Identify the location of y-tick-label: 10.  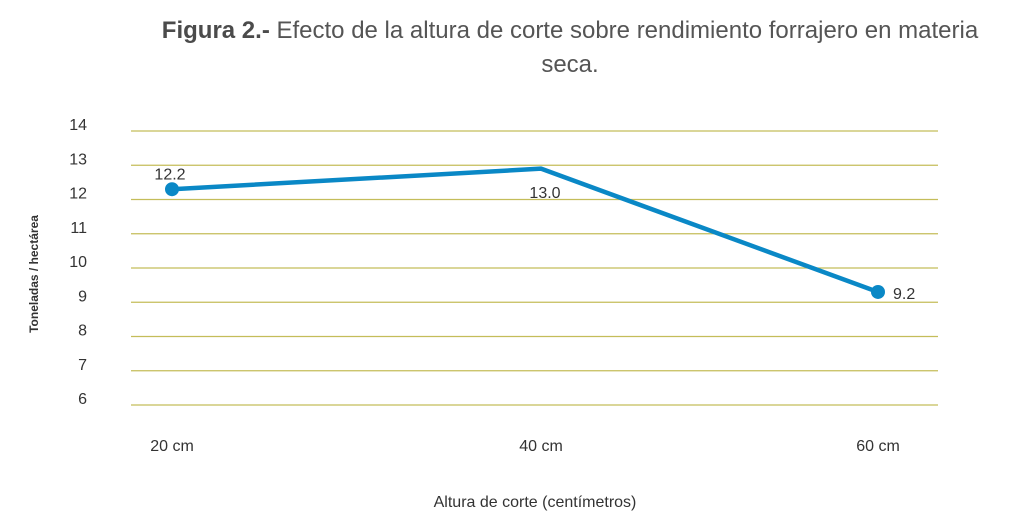
(78, 262).